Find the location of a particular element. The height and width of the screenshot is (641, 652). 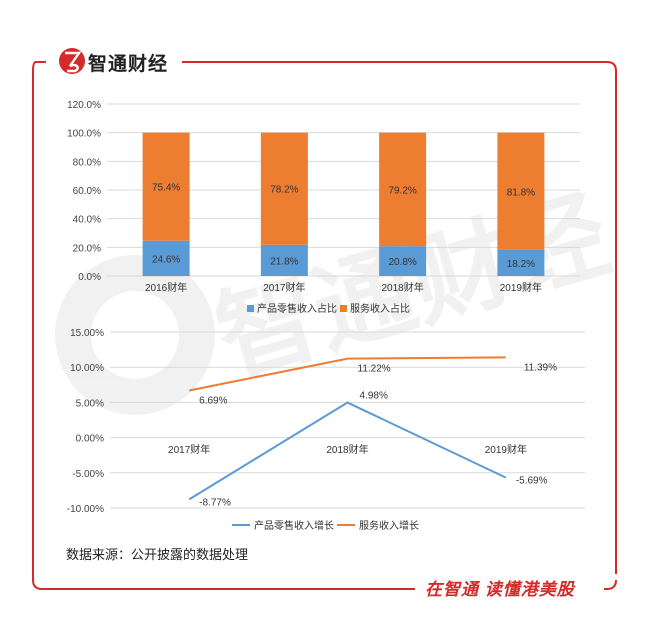

y-tick-label: 15.00% is located at coordinates (87, 333).